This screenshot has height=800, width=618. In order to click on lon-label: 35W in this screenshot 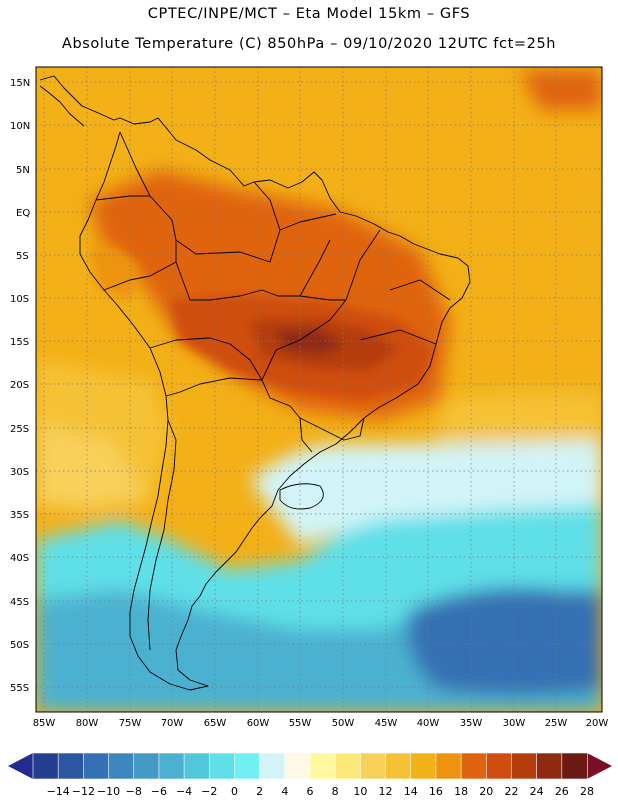, I will do `click(471, 723)`.